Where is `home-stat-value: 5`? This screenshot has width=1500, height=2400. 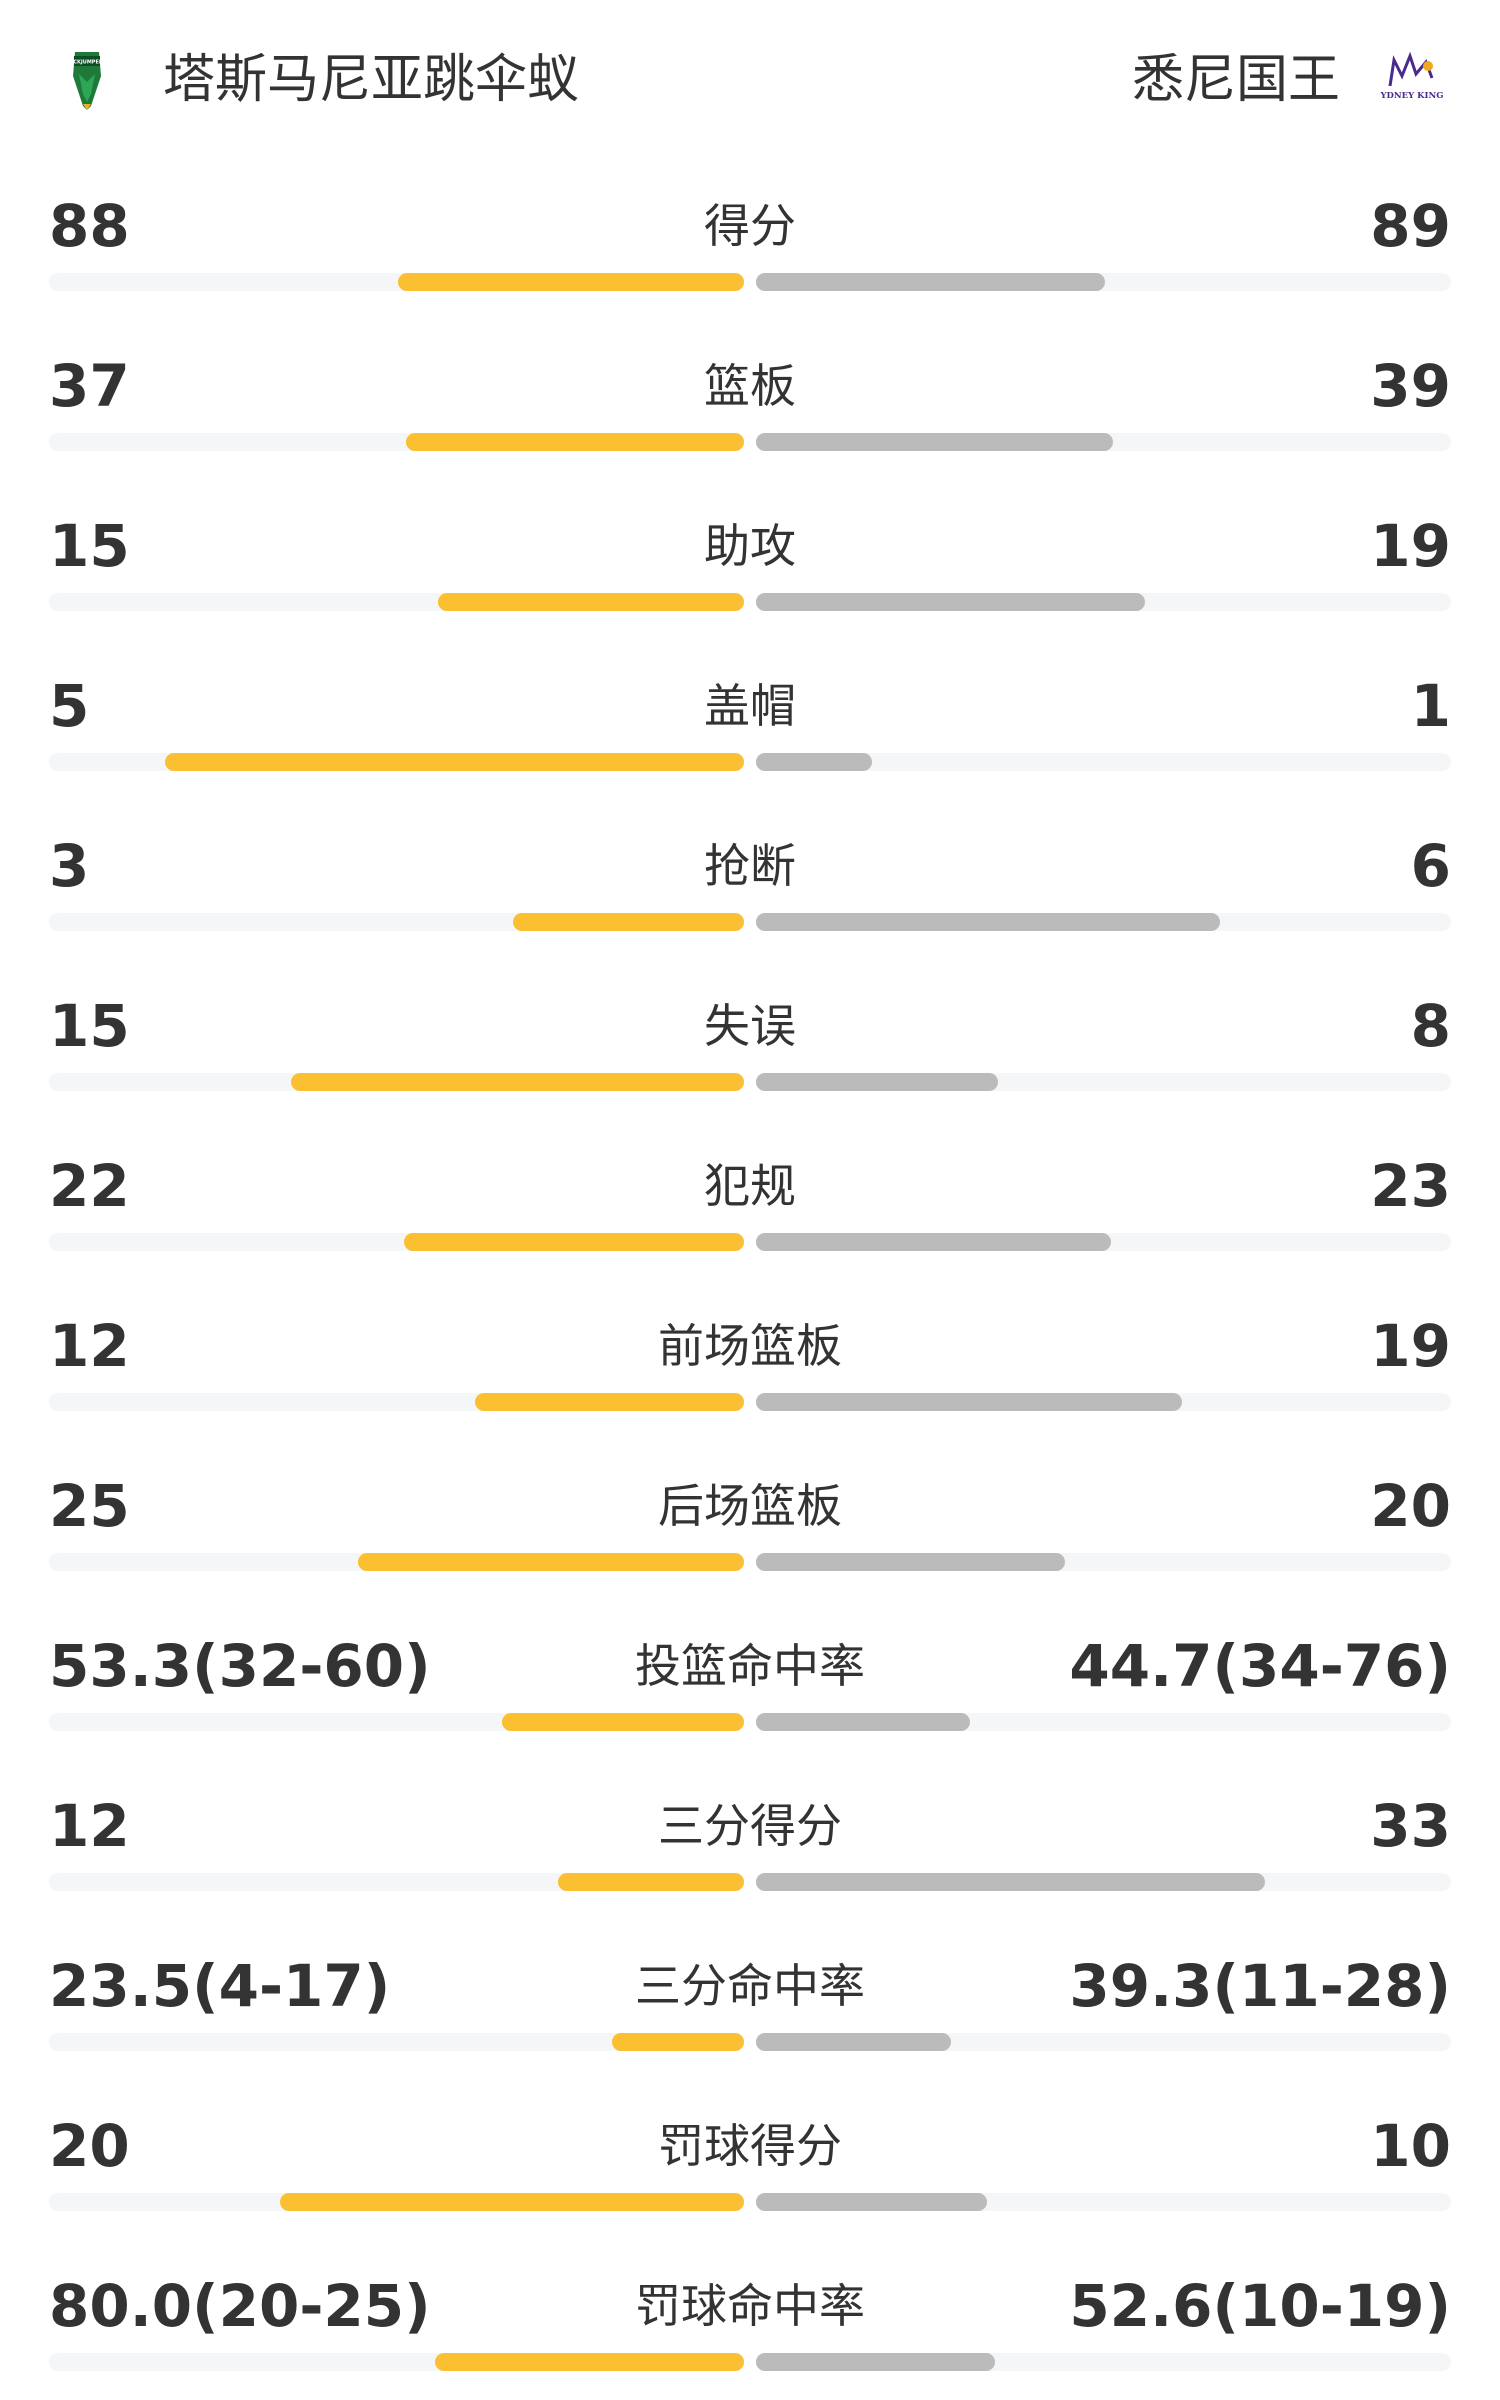 home-stat-value: 5 is located at coordinates (69, 706).